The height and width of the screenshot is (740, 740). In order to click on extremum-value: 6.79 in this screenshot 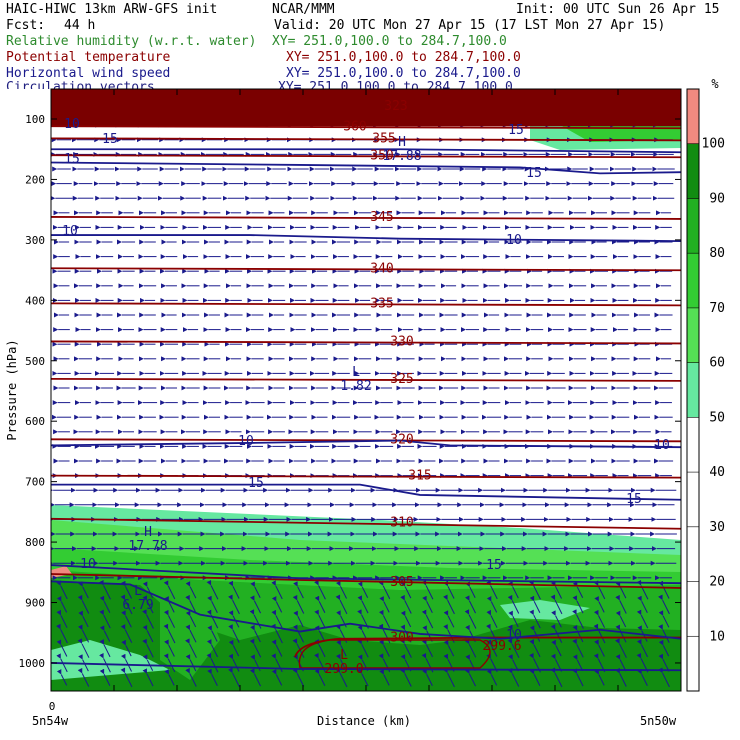, I will do `click(137, 605)`.